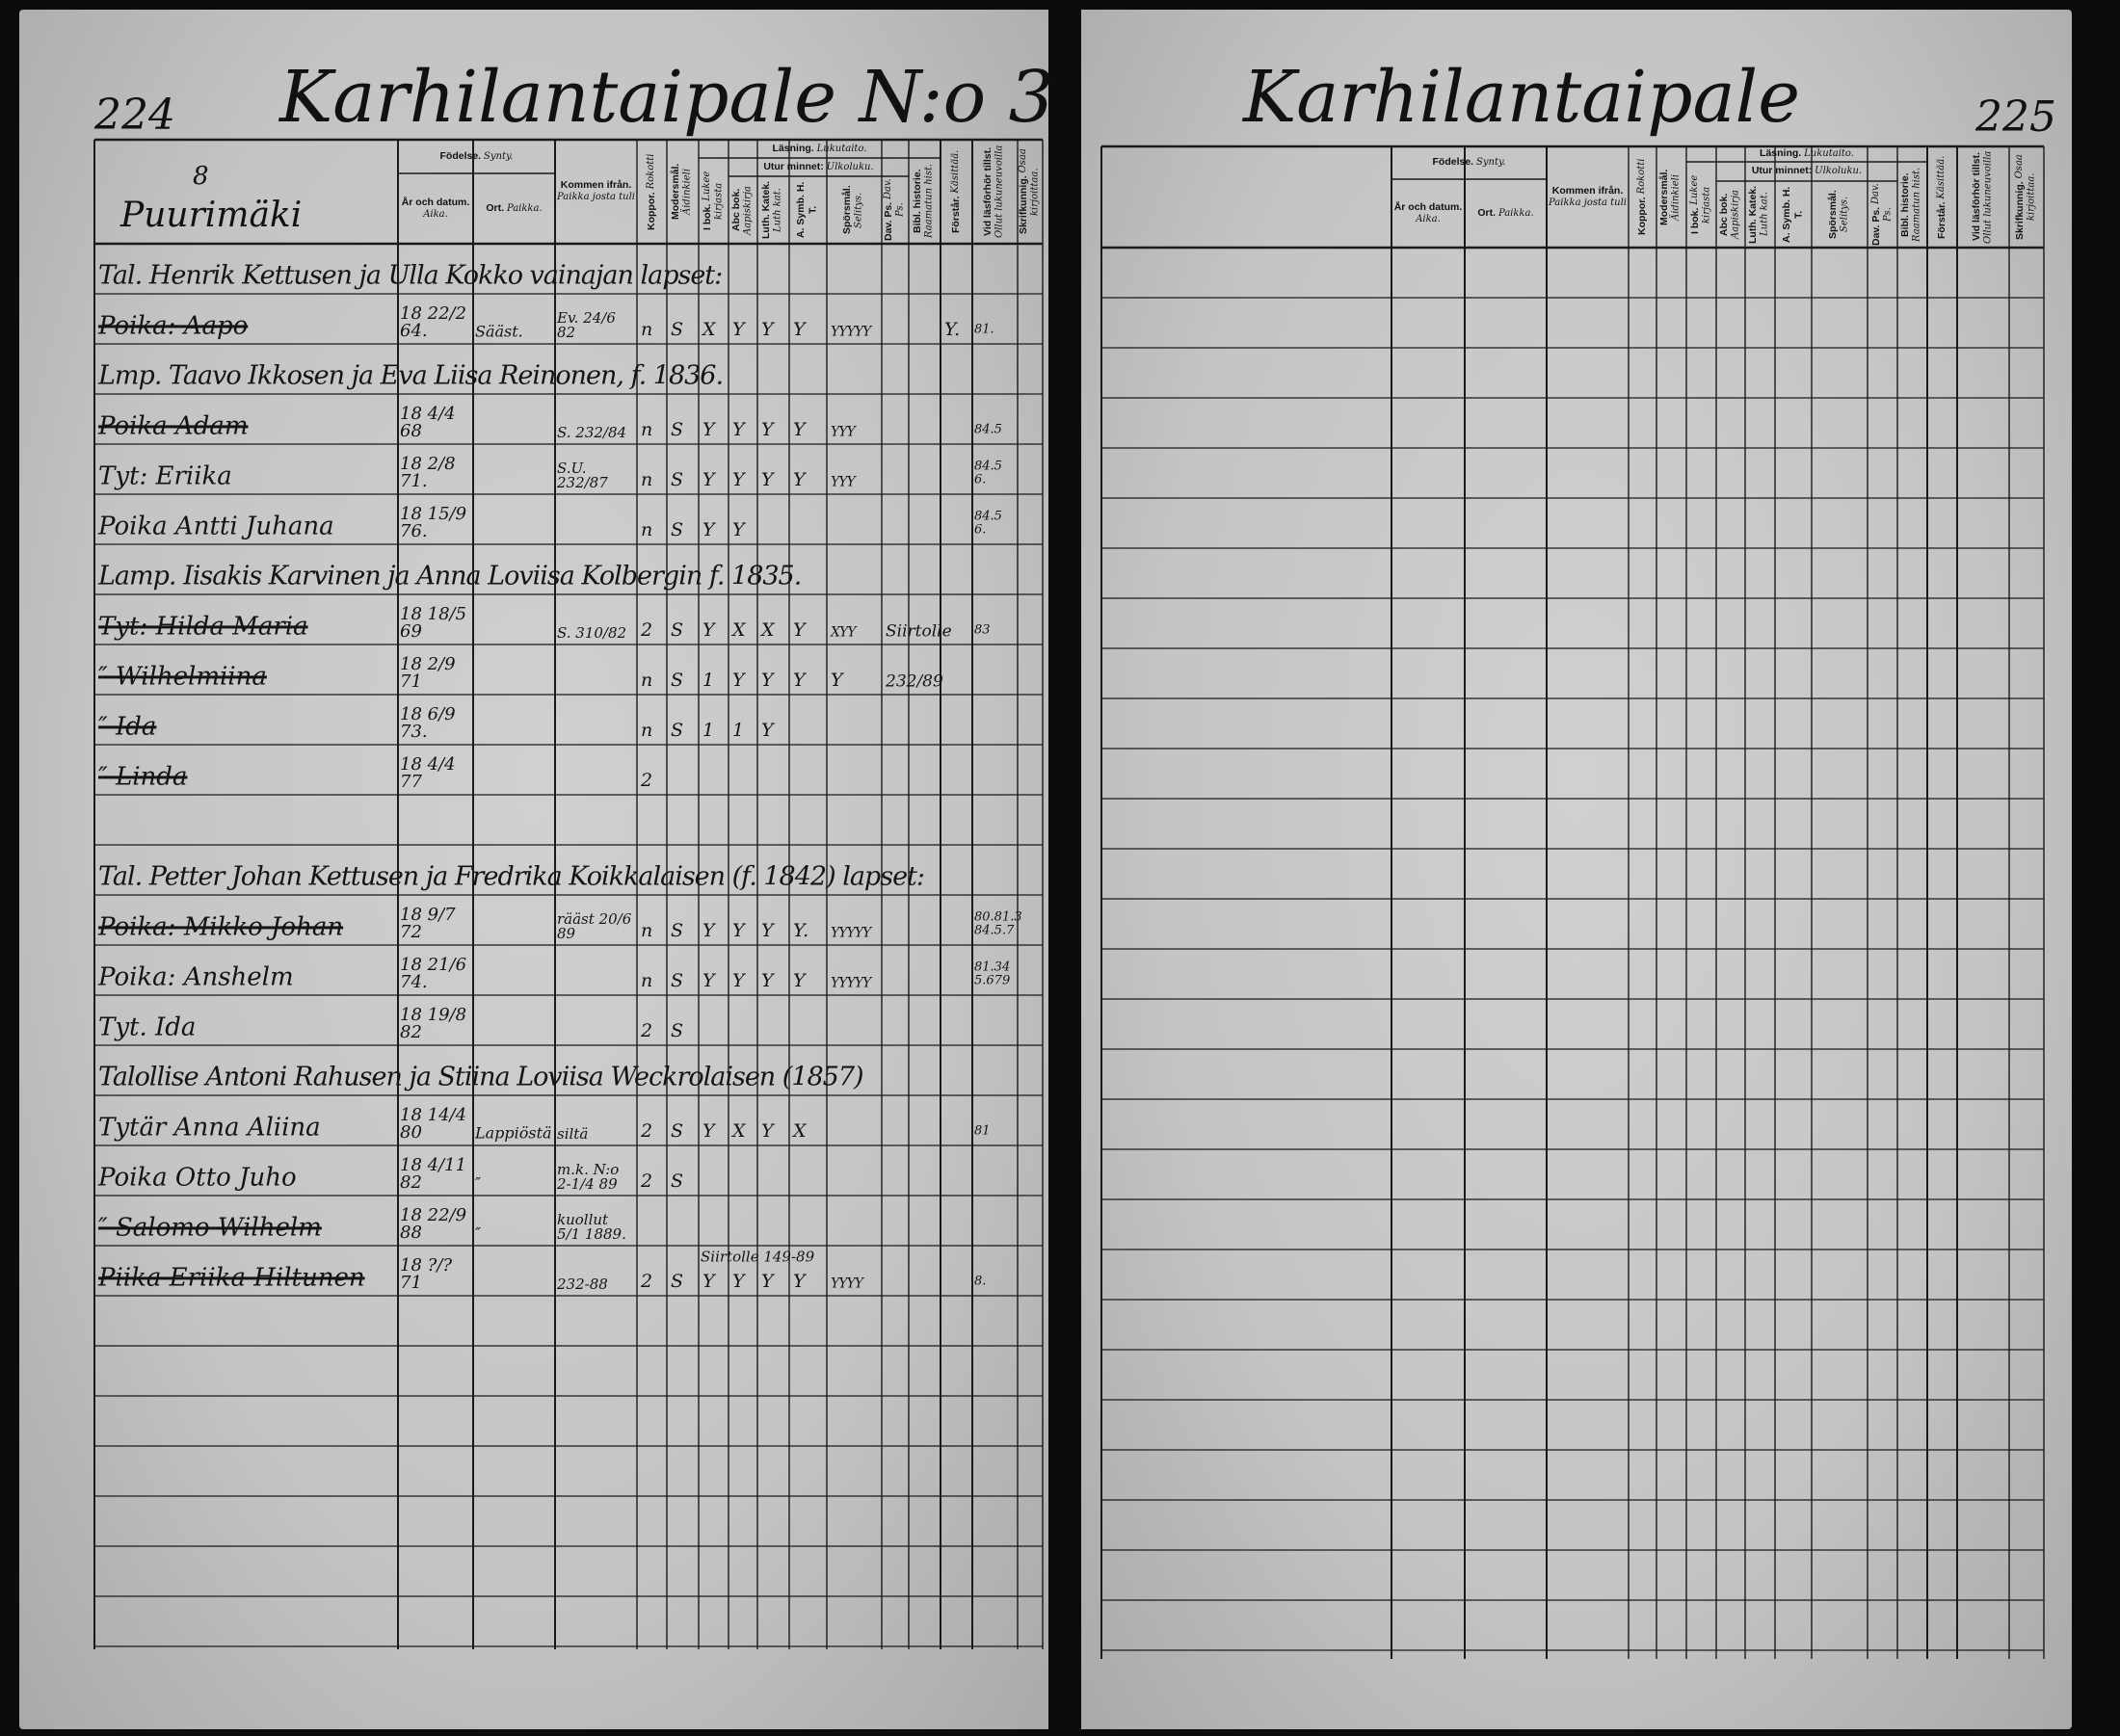 Image resolution: width=2120 pixels, height=1736 pixels. Describe the element at coordinates (652, 211) in the screenshot. I see `left-header-koppor-label: Koppor.` at that location.